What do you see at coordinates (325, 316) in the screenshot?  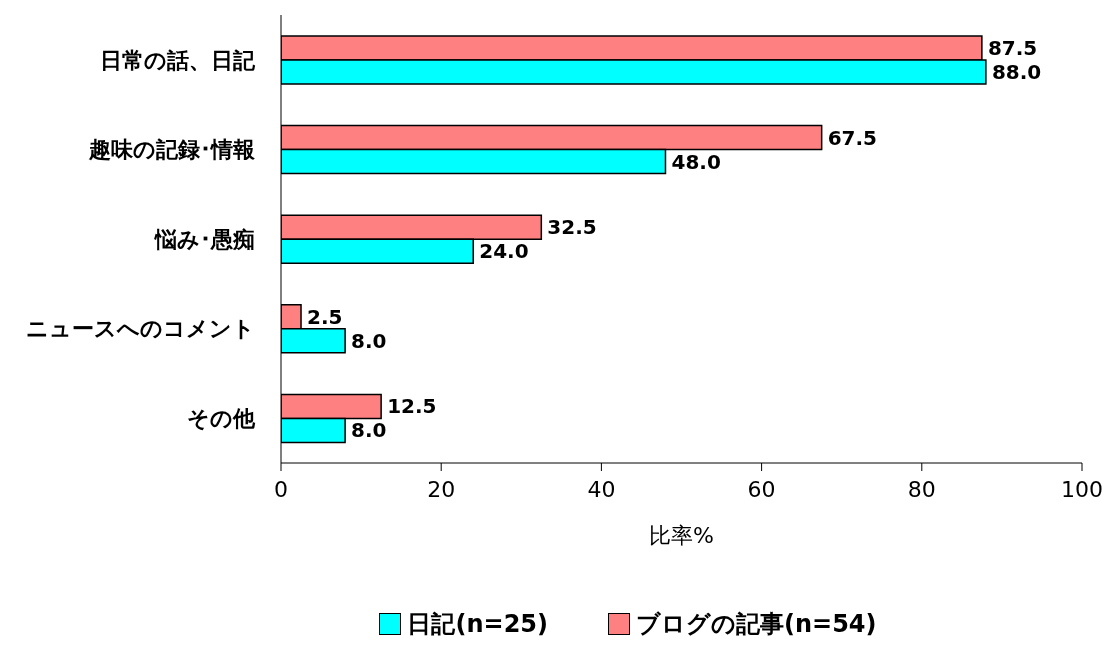 I see `data-label: 2.5` at bounding box center [325, 316].